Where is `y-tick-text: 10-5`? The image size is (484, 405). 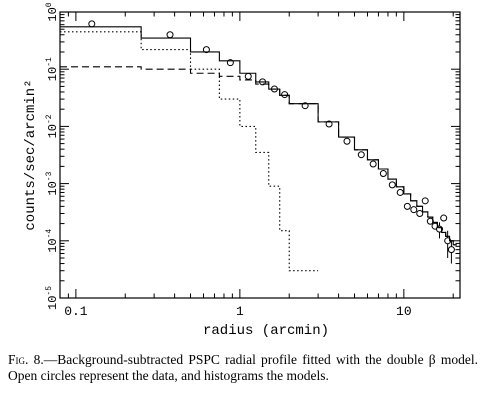
y-tick-text: 10-5 is located at coordinates (52, 298).